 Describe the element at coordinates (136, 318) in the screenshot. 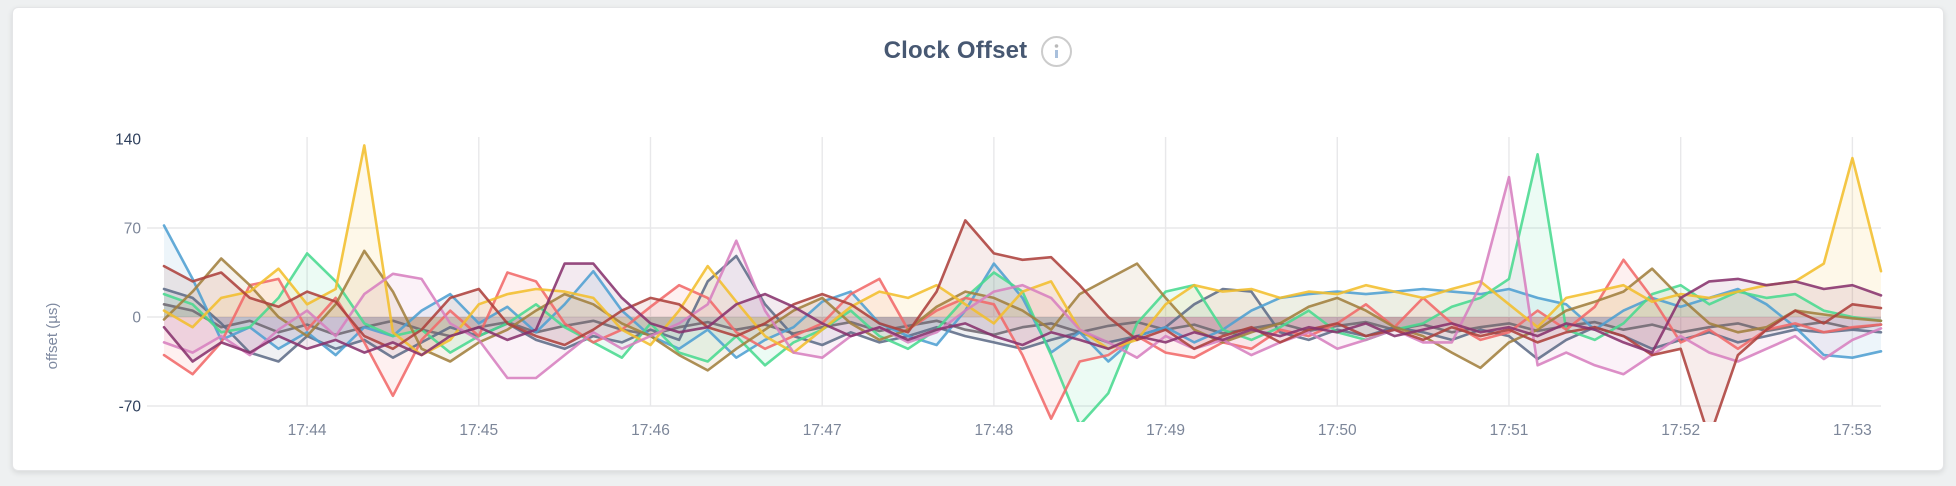

I see `y-tick-label: 0` at that location.